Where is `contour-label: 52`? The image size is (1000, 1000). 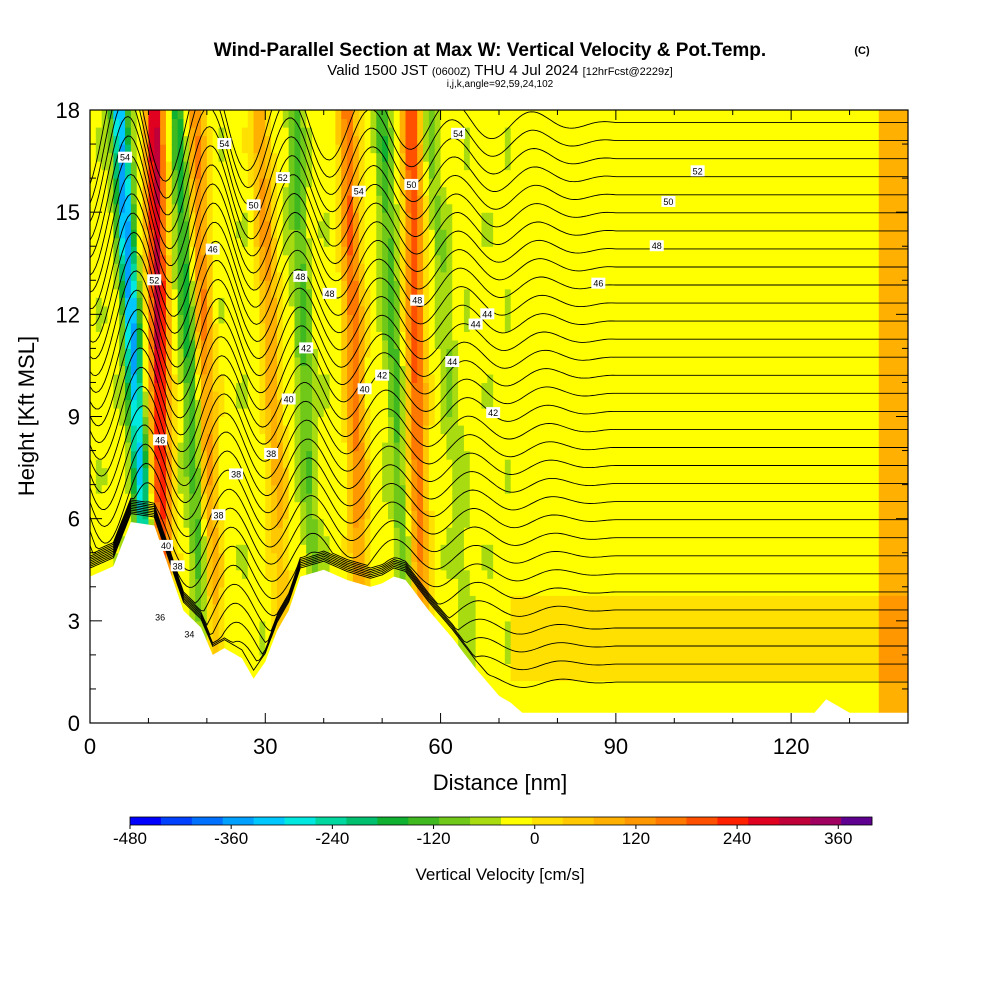
contour-label: 52 is located at coordinates (154, 280).